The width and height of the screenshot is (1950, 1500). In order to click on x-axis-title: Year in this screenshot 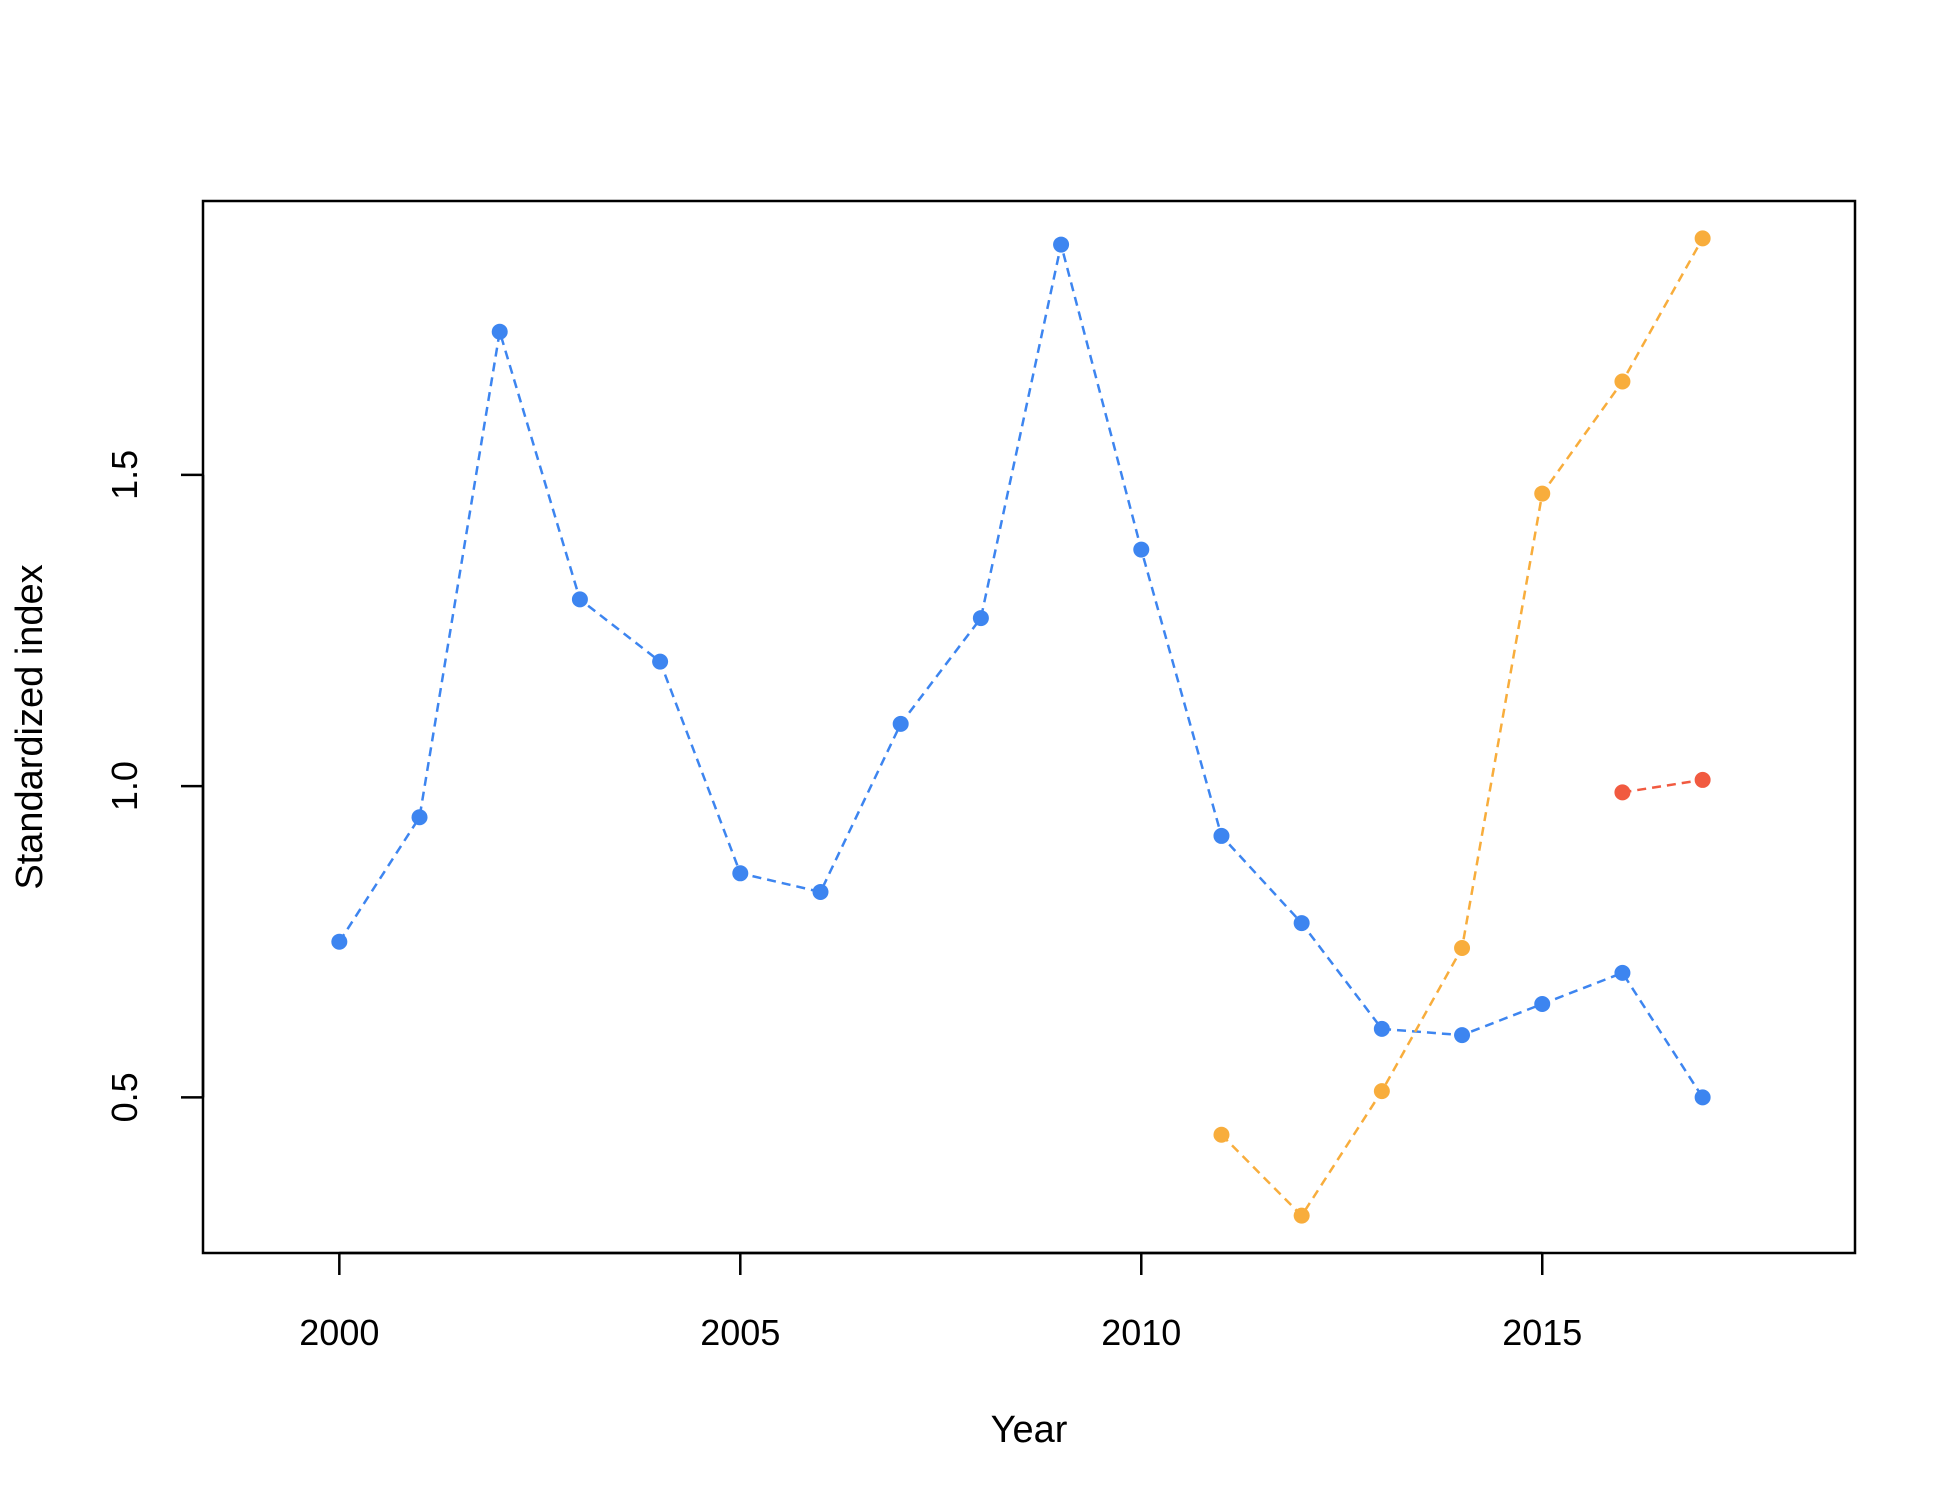, I will do `click(1029, 1430)`.